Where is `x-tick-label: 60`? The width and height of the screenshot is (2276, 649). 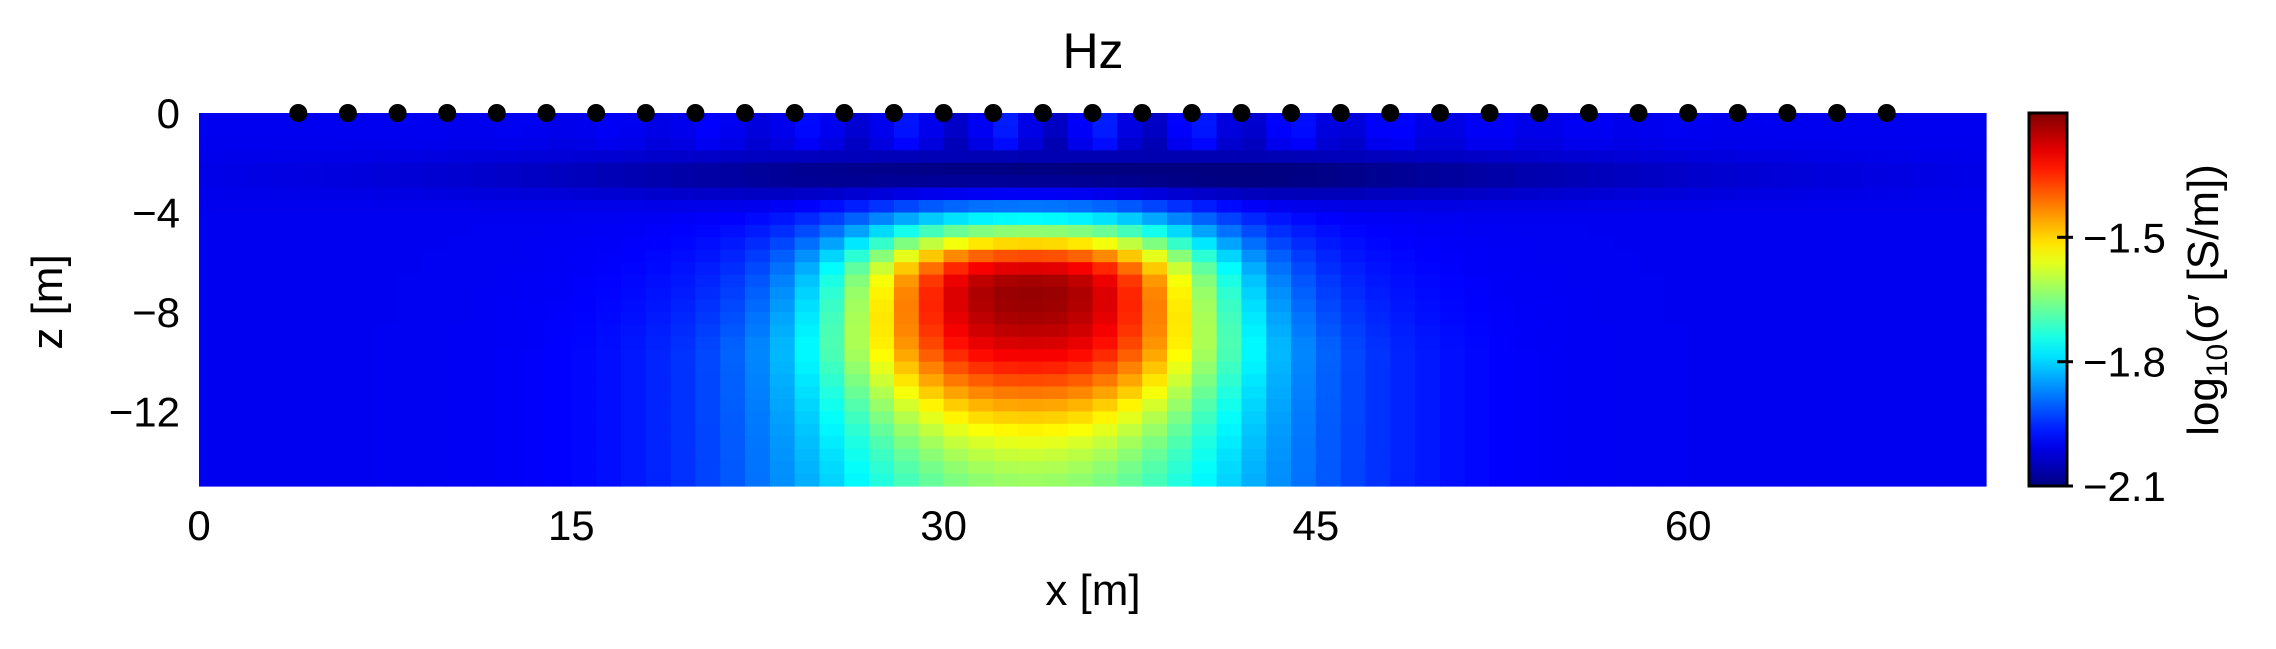 x-tick-label: 60 is located at coordinates (1688, 525).